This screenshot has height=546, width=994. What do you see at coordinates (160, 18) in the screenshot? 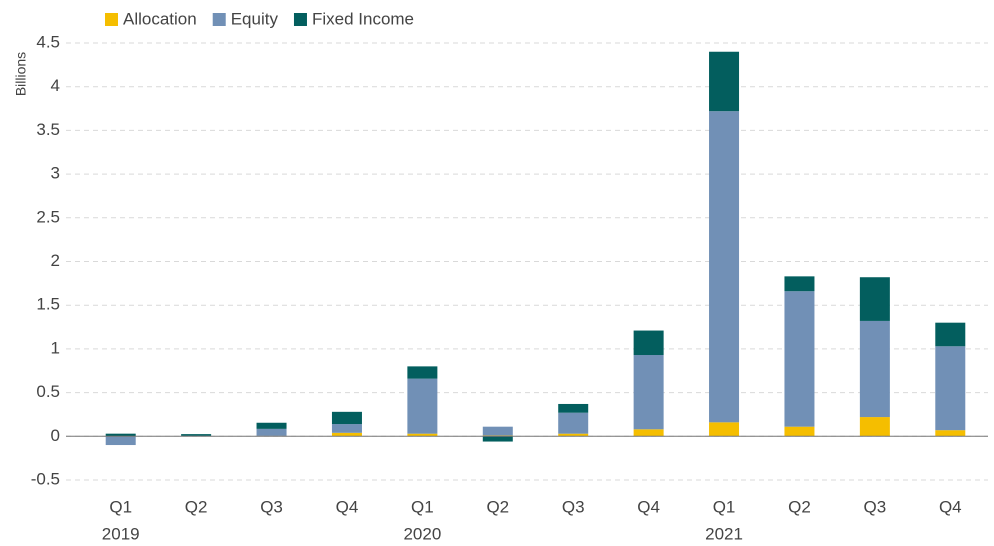
I see `legend-label: Allocation` at bounding box center [160, 18].